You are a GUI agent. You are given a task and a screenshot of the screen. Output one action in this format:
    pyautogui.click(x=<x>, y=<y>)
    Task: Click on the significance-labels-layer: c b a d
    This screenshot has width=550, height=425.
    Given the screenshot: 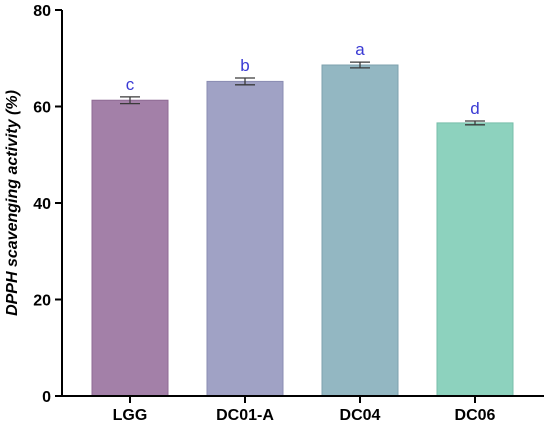 What is the action you would take?
    pyautogui.click(x=303, y=79)
    